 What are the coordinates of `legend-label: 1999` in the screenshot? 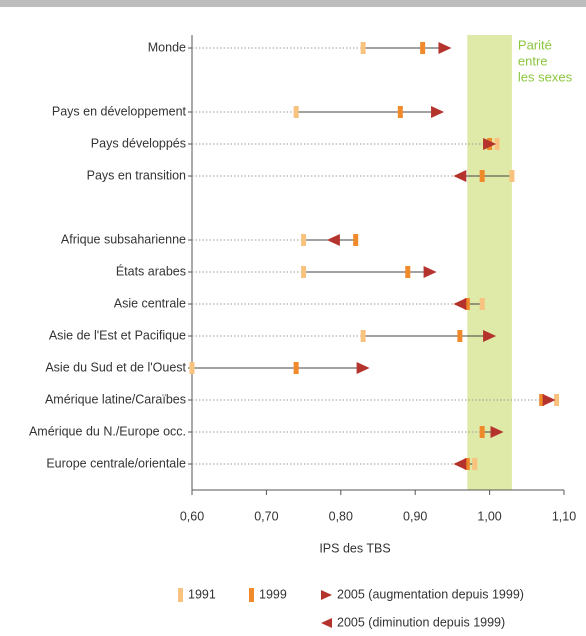 It's located at (273, 594).